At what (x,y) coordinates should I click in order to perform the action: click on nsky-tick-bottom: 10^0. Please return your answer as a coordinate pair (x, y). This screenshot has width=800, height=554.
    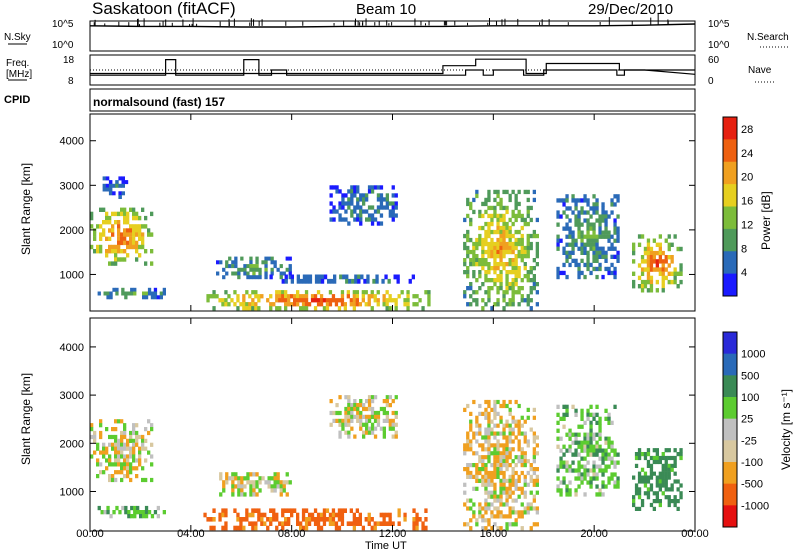
    Looking at the image, I should click on (63, 45).